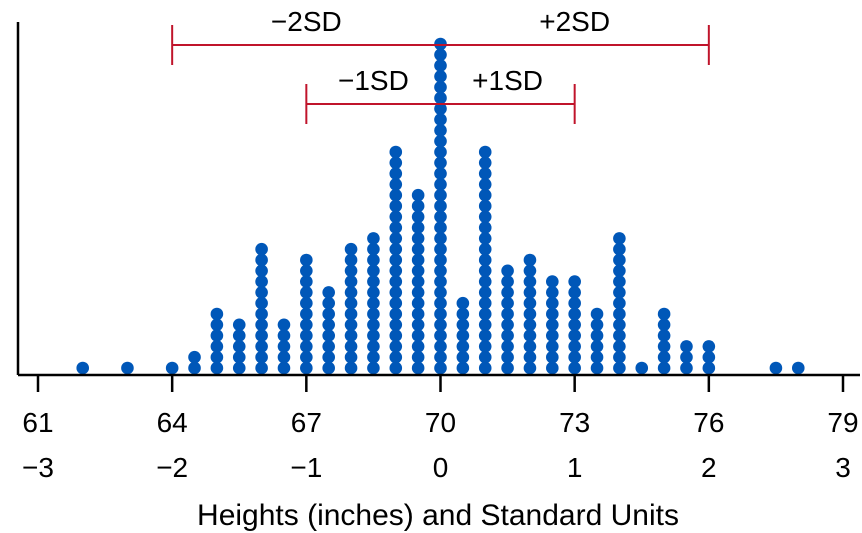 This screenshot has width=862, height=533. I want to click on x-tick-label: 67, so click(306, 422).